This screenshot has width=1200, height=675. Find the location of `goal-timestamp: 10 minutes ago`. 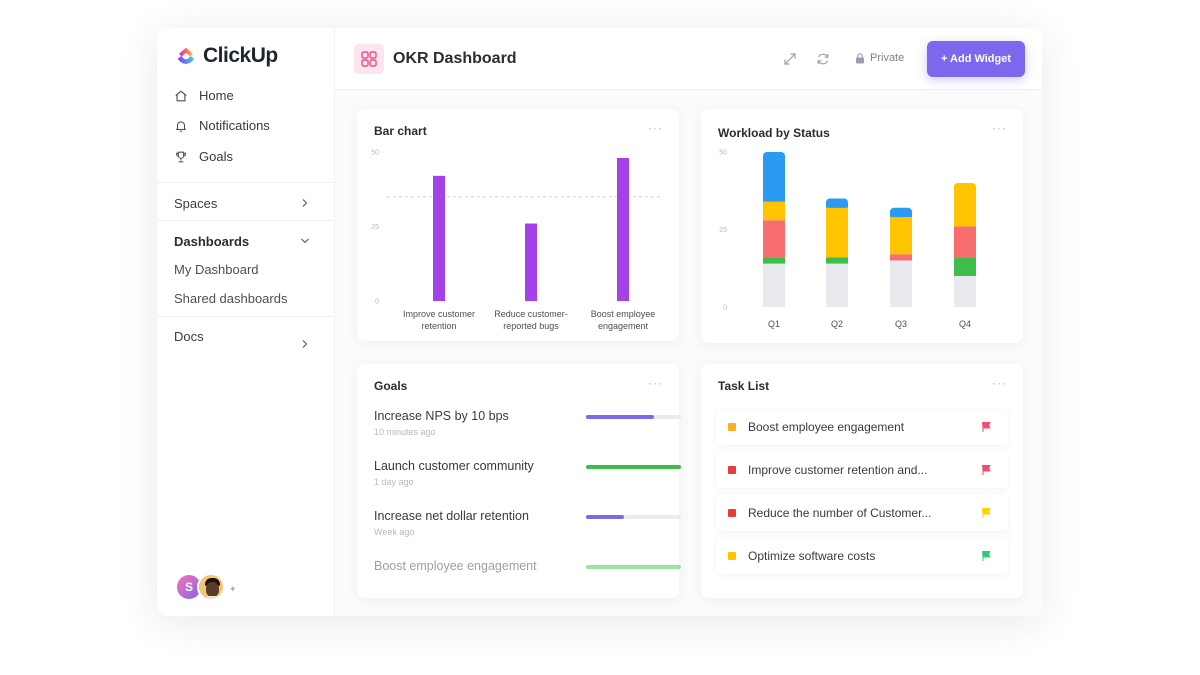

goal-timestamp: 10 minutes ago is located at coordinates (405, 432).